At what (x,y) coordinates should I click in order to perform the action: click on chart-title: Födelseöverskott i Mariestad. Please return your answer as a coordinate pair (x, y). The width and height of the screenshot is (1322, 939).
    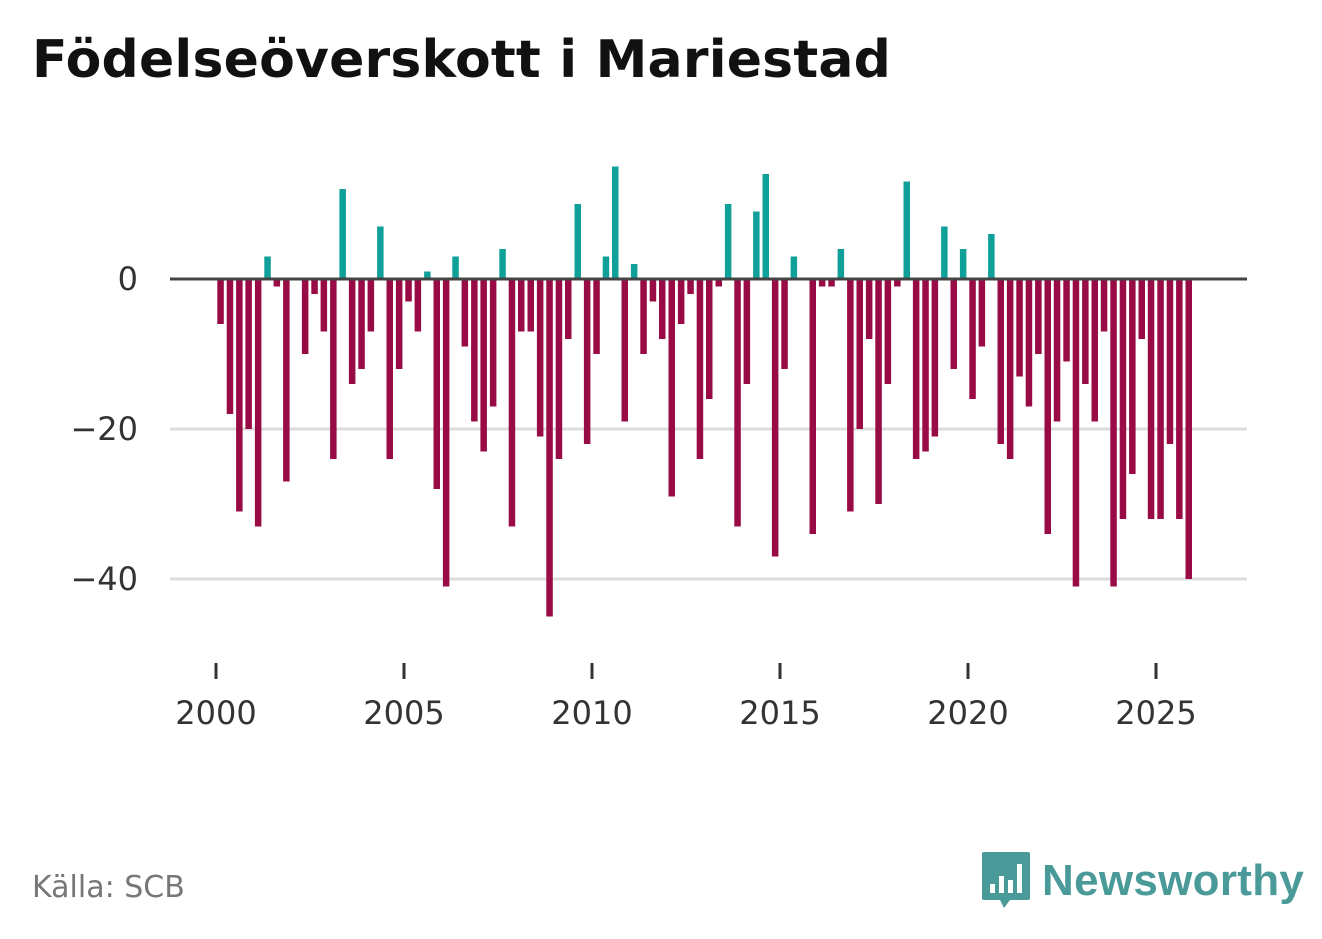
    Looking at the image, I should click on (462, 60).